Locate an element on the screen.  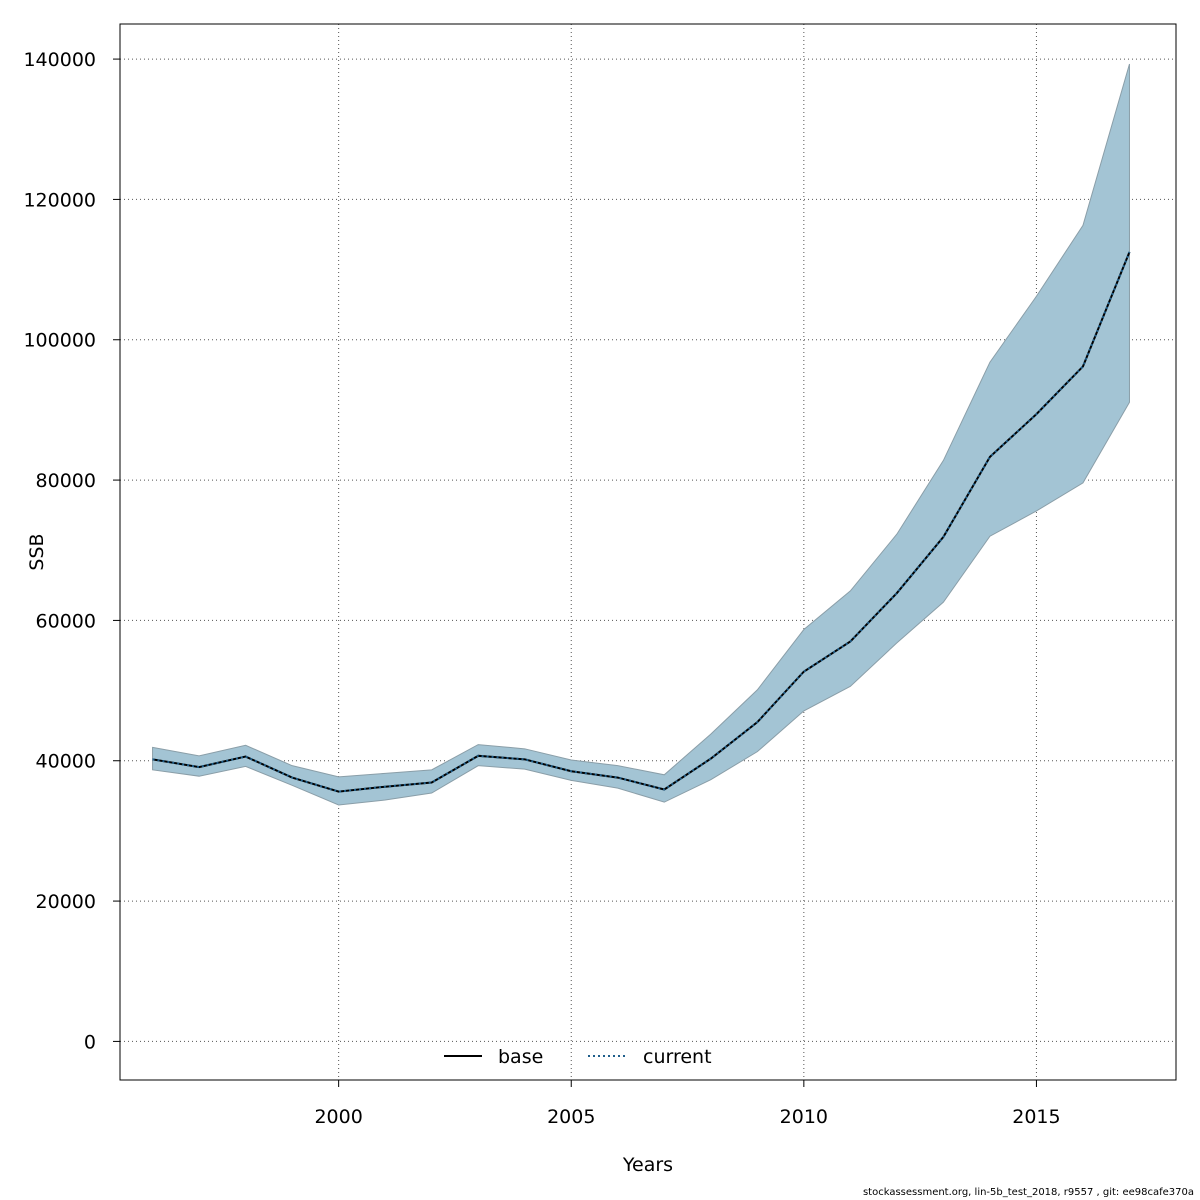
x-tick-label-2005: 2005 is located at coordinates (571, 1117).